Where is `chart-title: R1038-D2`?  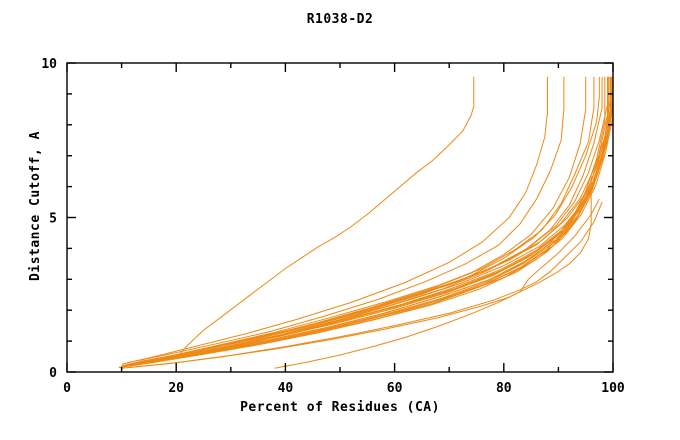 chart-title: R1038-D2 is located at coordinates (340, 19).